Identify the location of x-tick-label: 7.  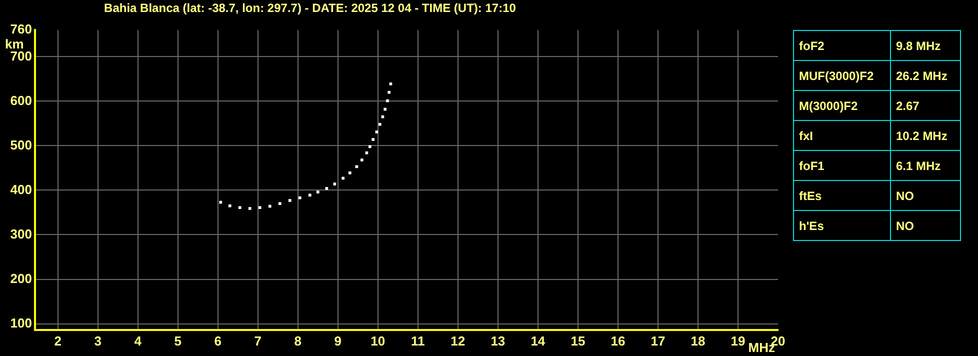
(258, 340).